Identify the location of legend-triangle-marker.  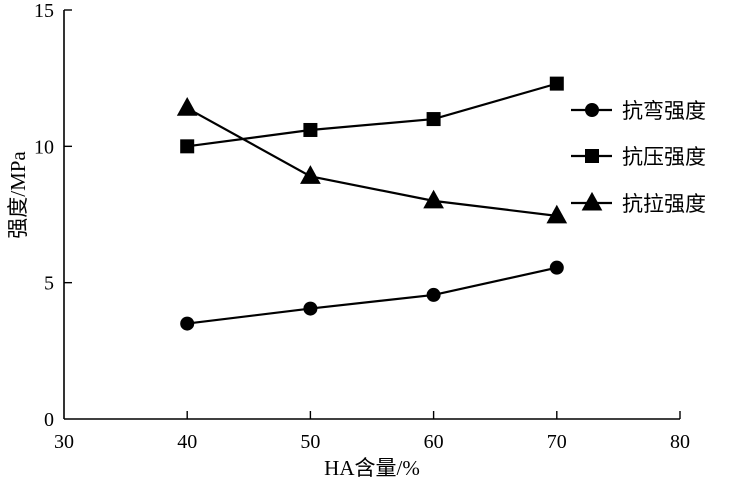
(592, 201).